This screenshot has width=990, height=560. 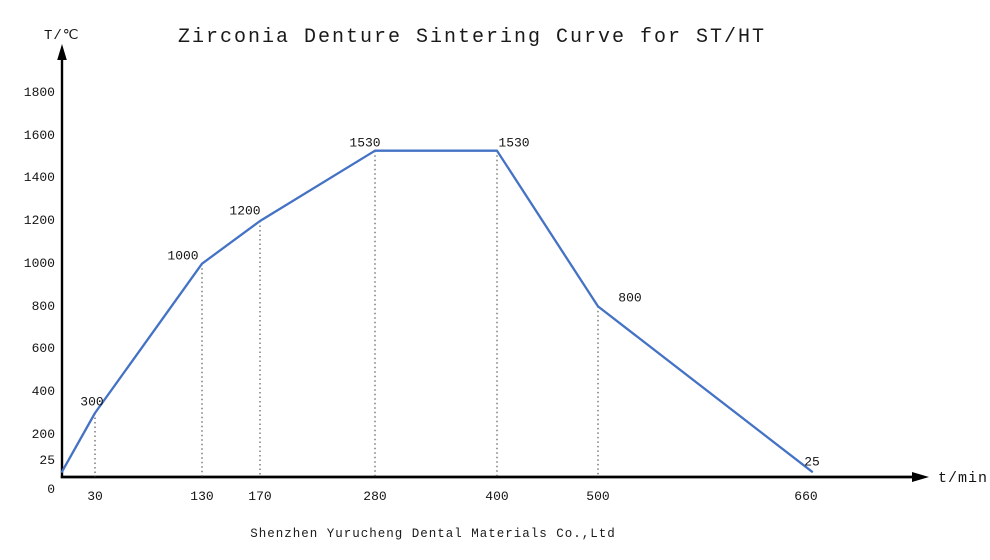 What do you see at coordinates (43, 306) in the screenshot?
I see `y-tick-label-800: 800` at bounding box center [43, 306].